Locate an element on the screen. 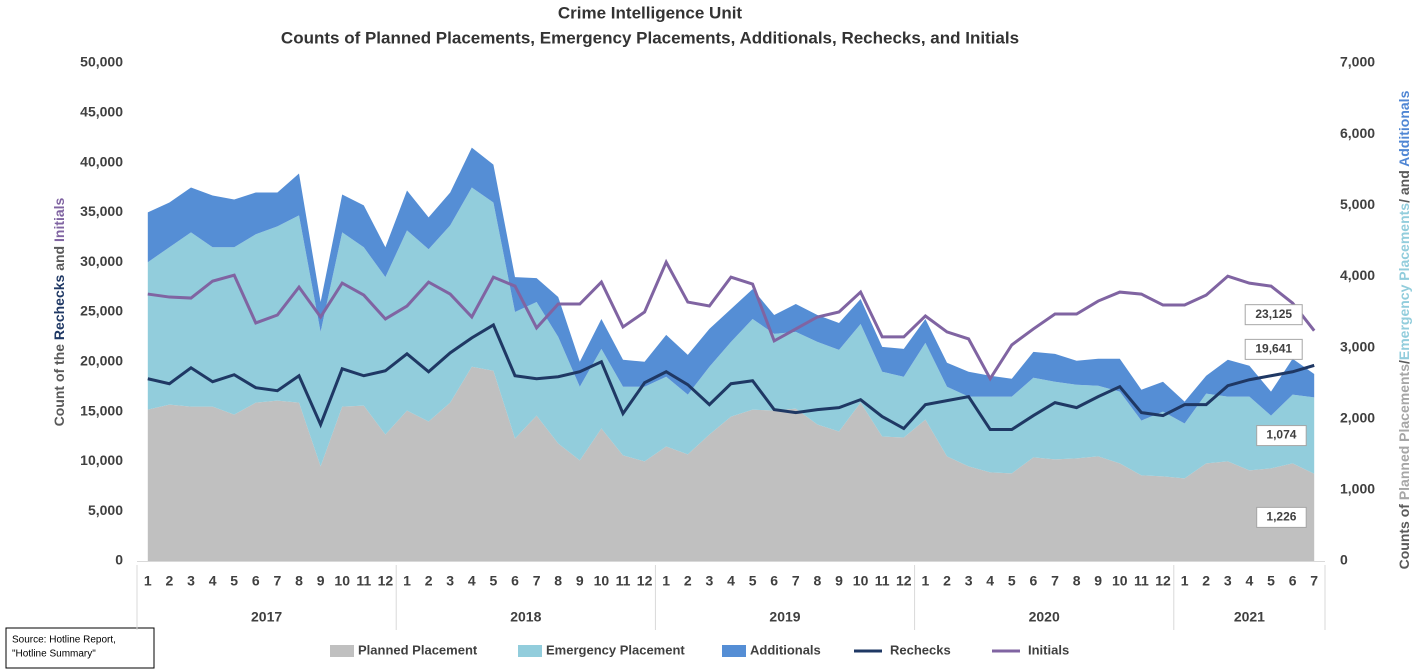  y-tick-label: 40,000 is located at coordinates (101, 161).